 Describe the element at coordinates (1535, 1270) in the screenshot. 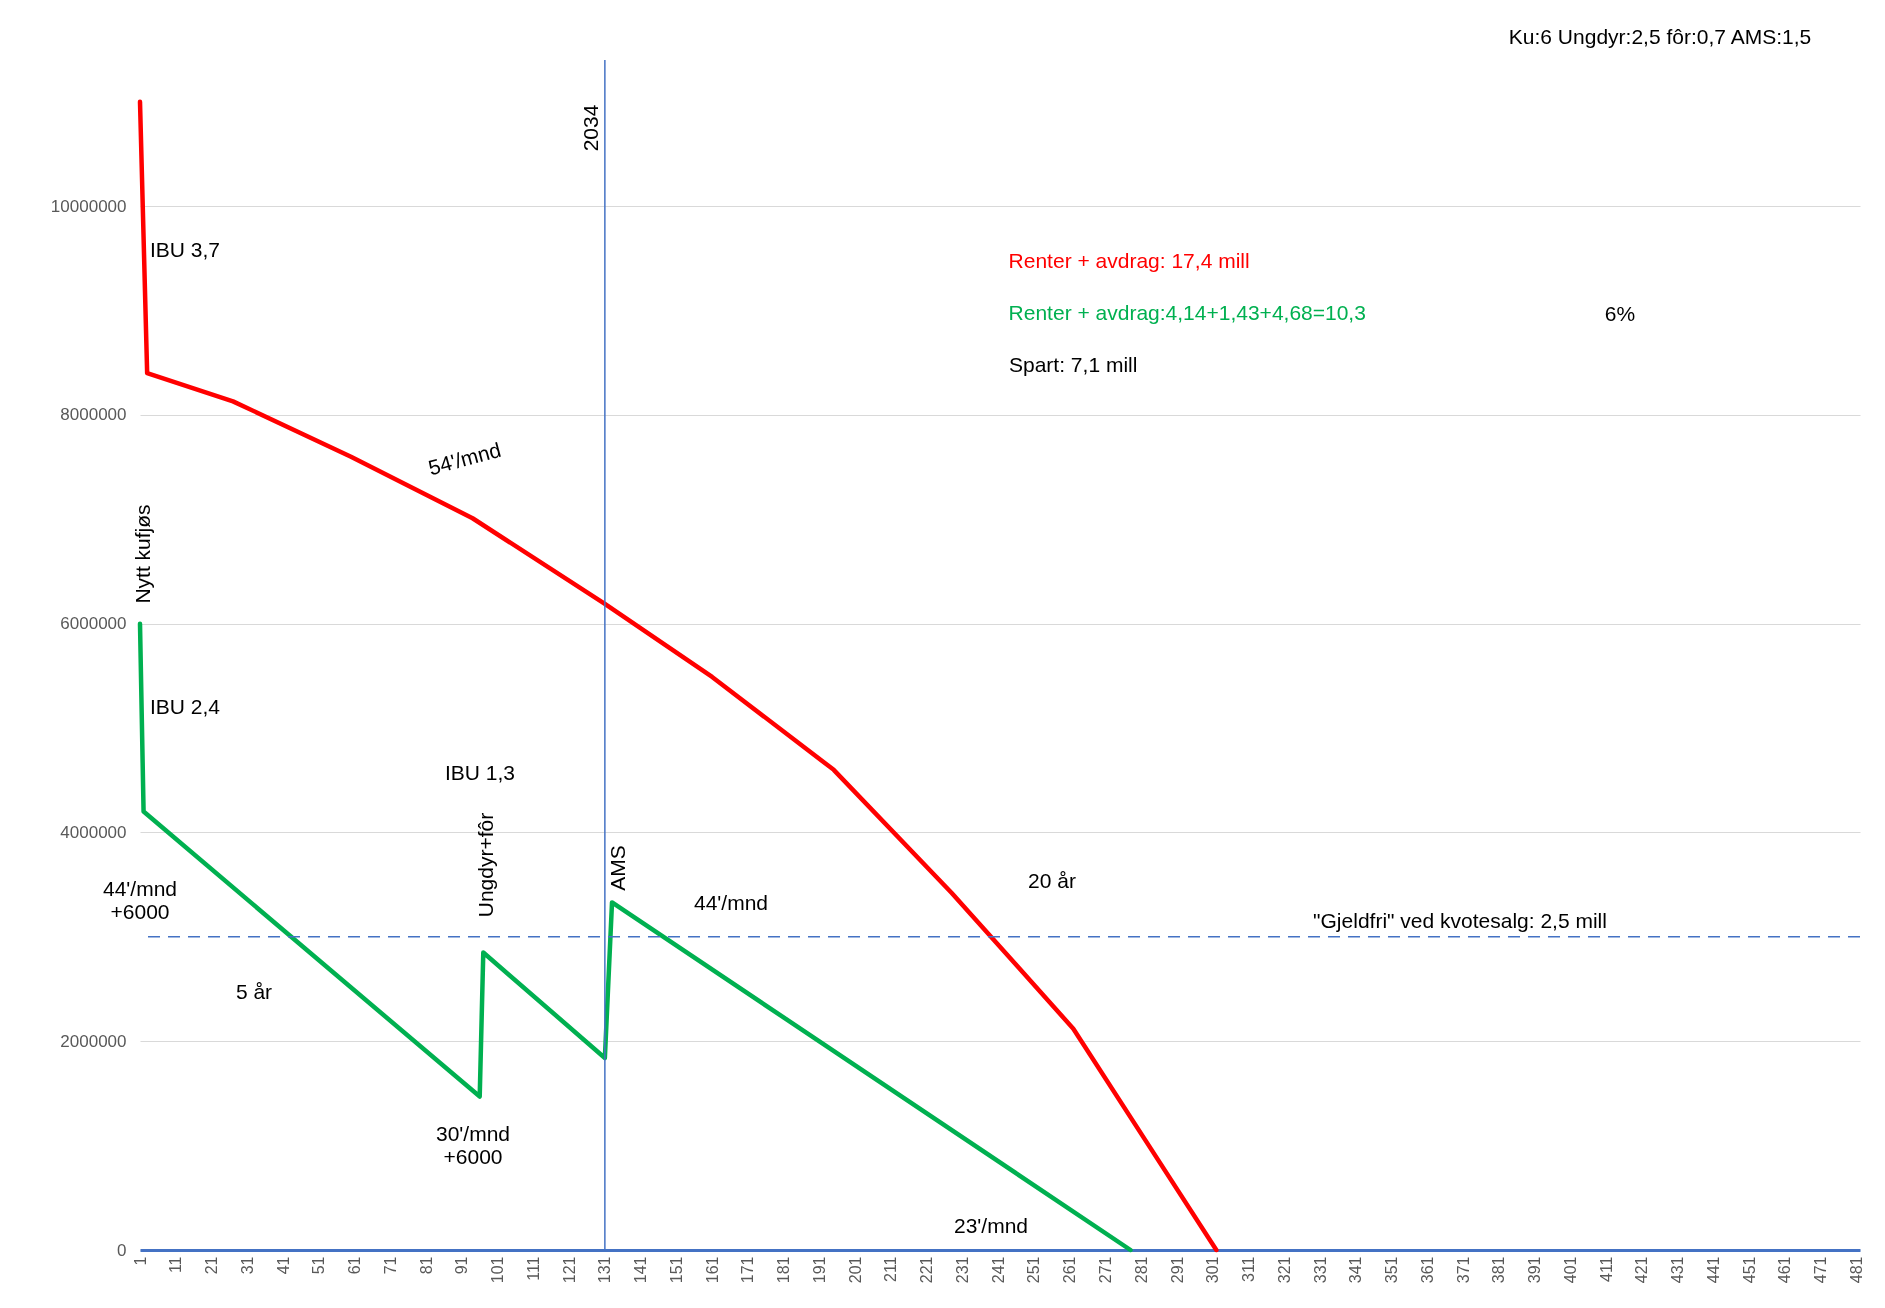

I see `x-tick-label: 391` at that location.